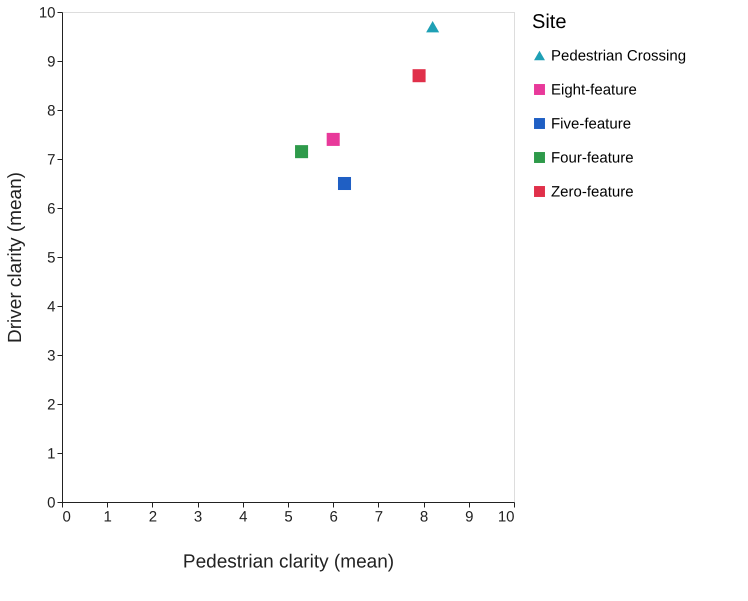 The width and height of the screenshot is (748, 601). I want to click on x-tick-label: 5, so click(288, 517).